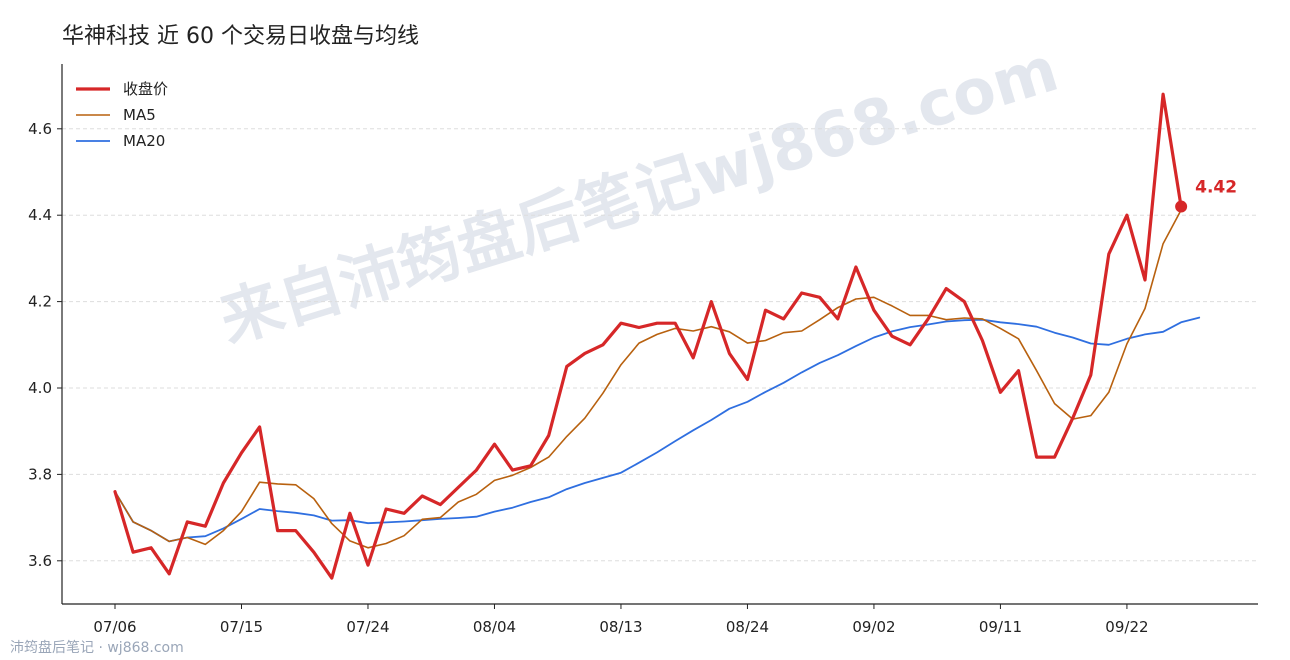 This screenshot has width=1290, height=660. Describe the element at coordinates (747, 627) in the screenshot. I see `x-tick-label: 08/24` at that location.